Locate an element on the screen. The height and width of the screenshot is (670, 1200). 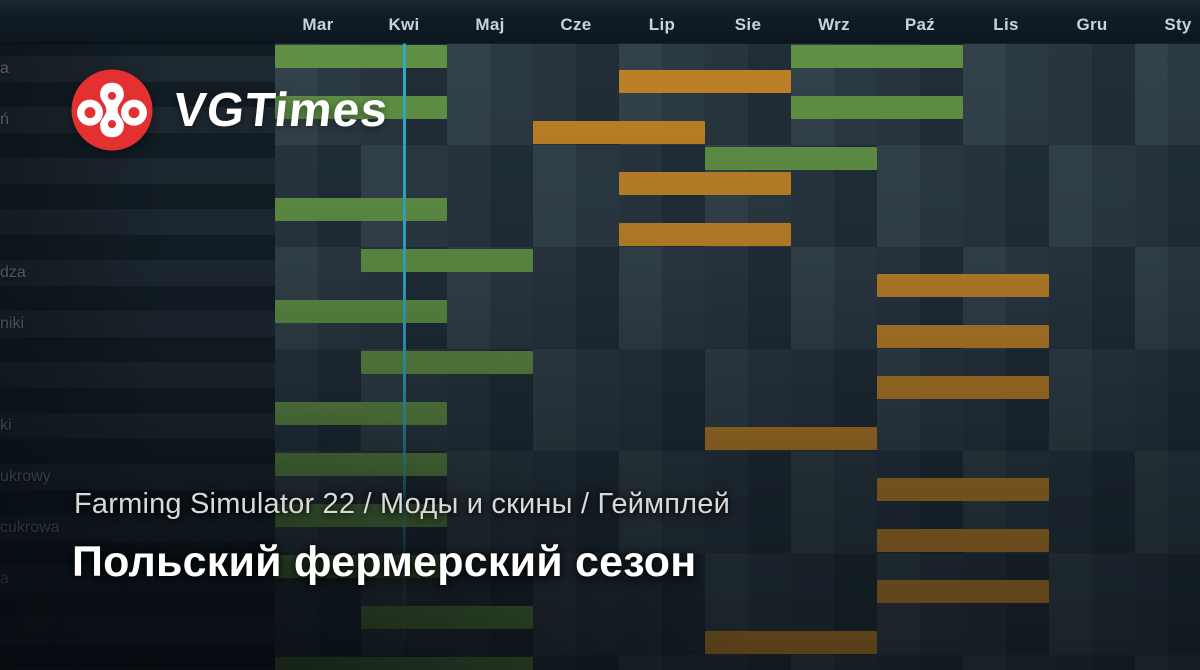
vgtimes-branding: VGTimes is located at coordinates (230, 110).